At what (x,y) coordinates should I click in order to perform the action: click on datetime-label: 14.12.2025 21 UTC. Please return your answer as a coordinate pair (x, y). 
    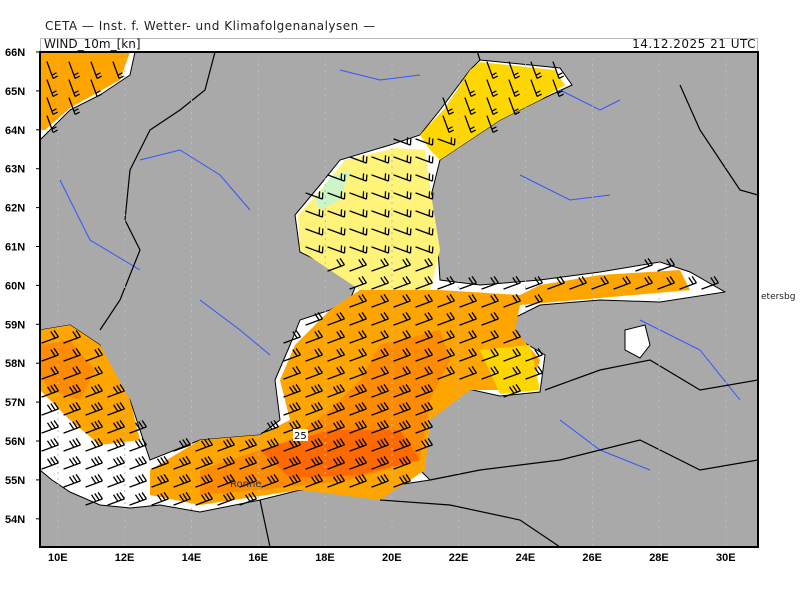
    Looking at the image, I should click on (694, 44).